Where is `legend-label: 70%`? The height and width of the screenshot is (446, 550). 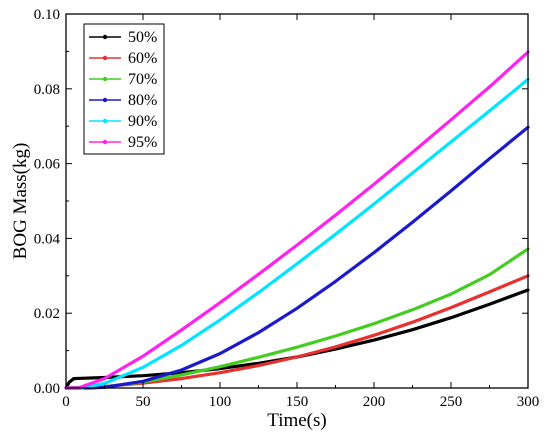
legend-label: 70% is located at coordinates (142, 79).